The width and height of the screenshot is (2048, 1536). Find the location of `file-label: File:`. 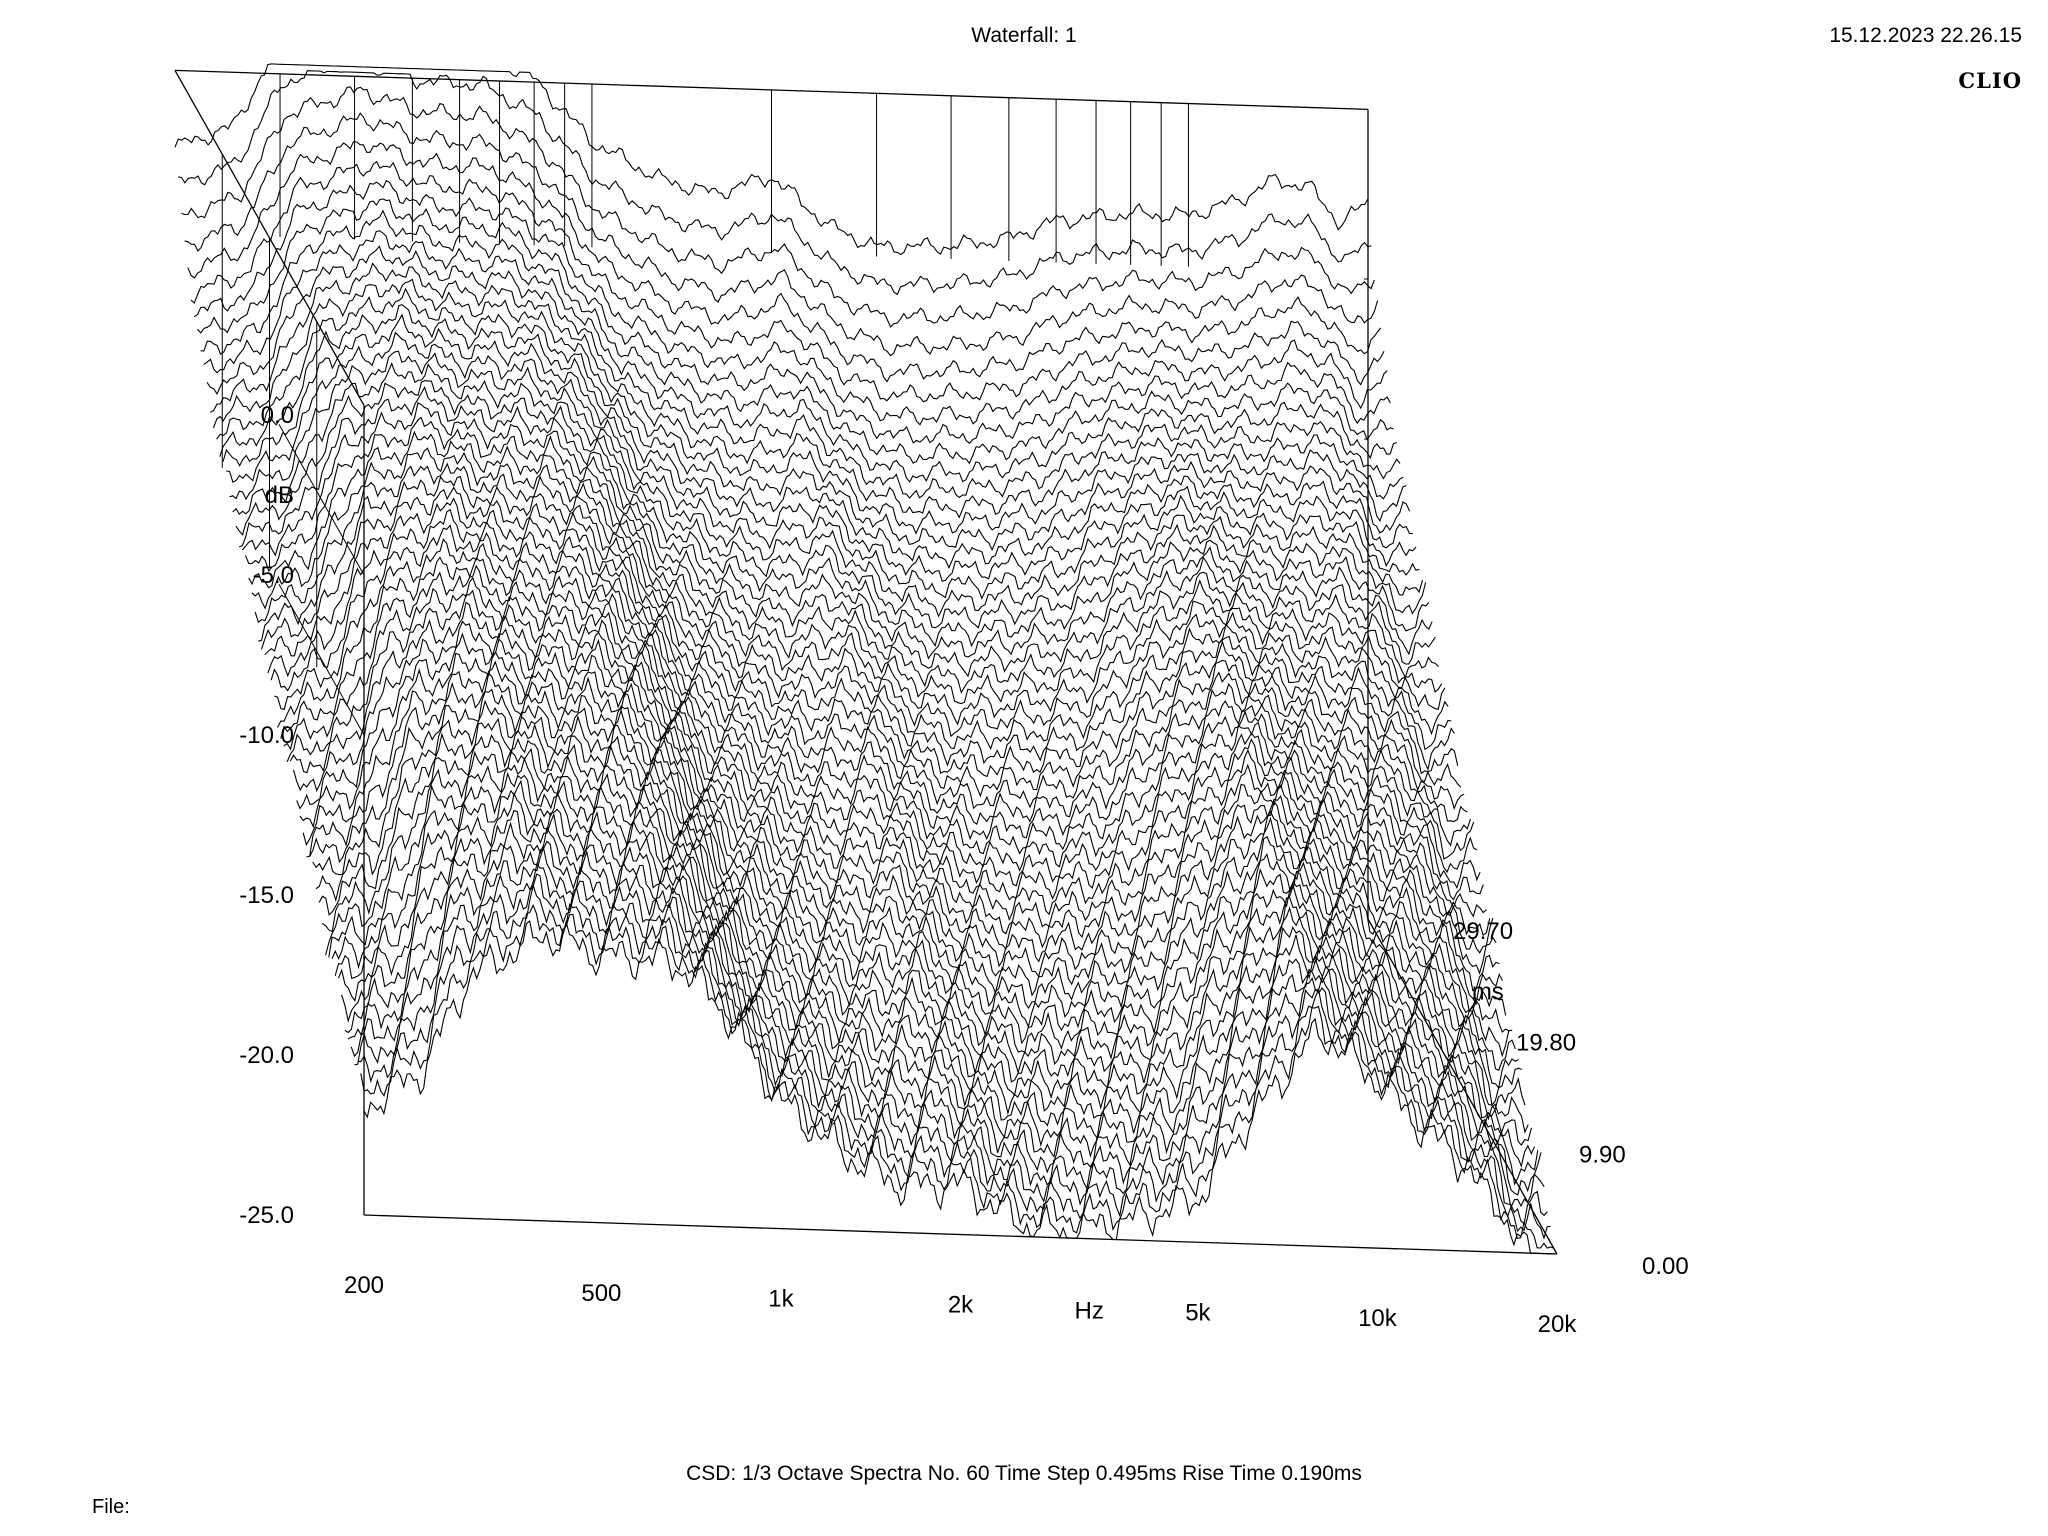

file-label: File: is located at coordinates (111, 1507).